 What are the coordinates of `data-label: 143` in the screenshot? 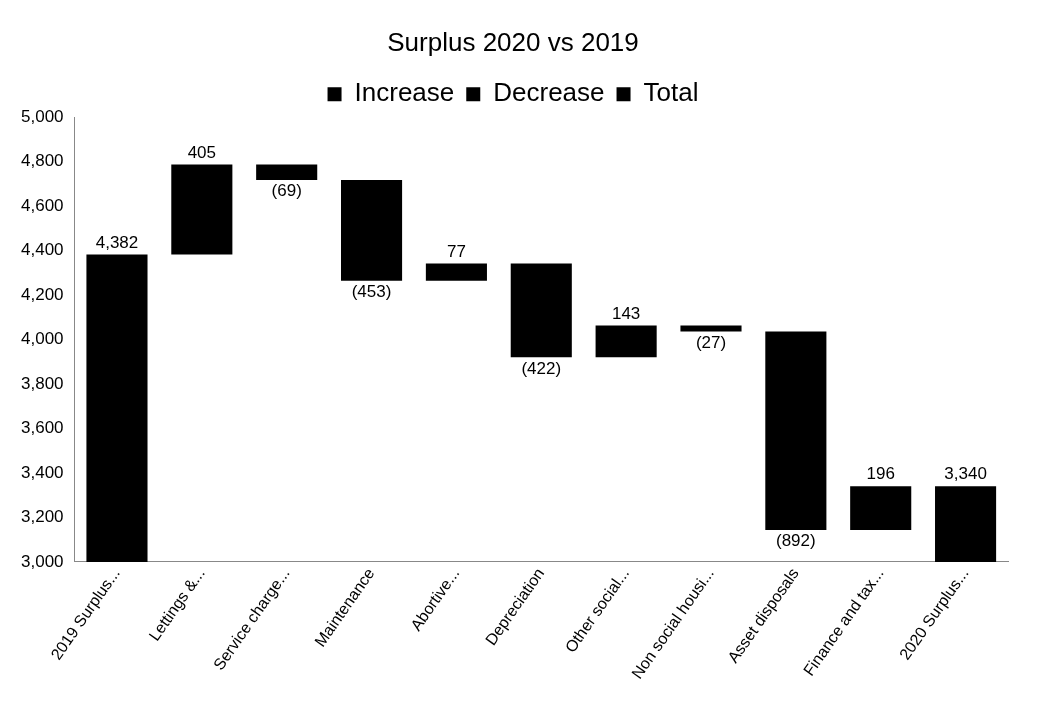 It's located at (626, 313).